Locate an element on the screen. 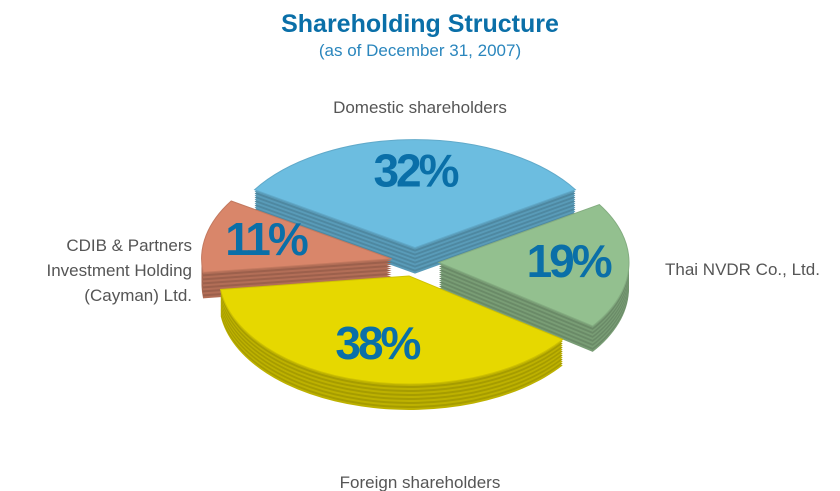 Image resolution: width=840 pixels, height=491 pixels. category-label: Foreign shareholders is located at coordinates (420, 482).